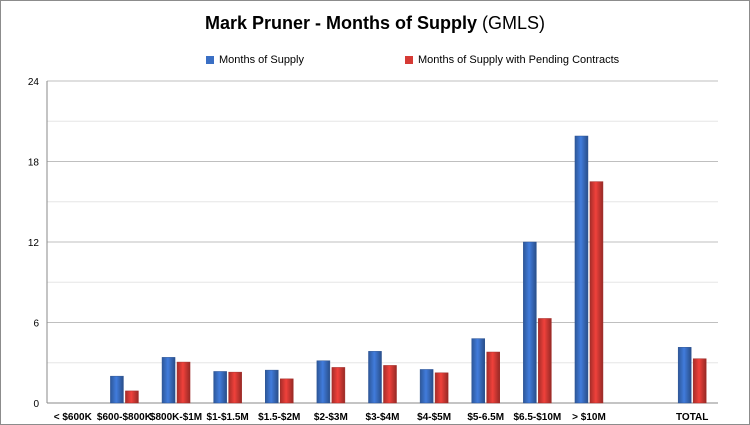 Image resolution: width=750 pixels, height=425 pixels. I want to click on legend-item-pending-contracts: Months of Supply with Pending Contracts, so click(512, 60).